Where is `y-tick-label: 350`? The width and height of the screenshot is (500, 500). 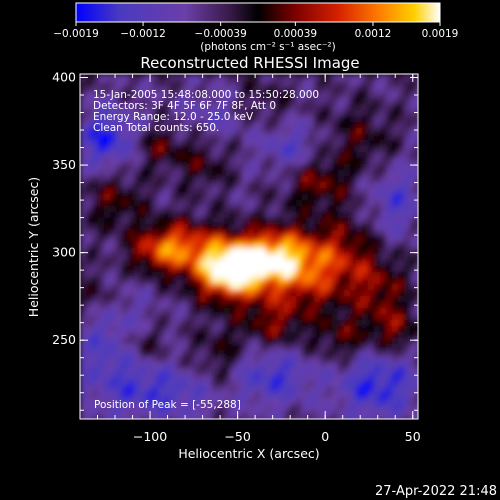 y-tick-label: 350 is located at coordinates (64, 164).